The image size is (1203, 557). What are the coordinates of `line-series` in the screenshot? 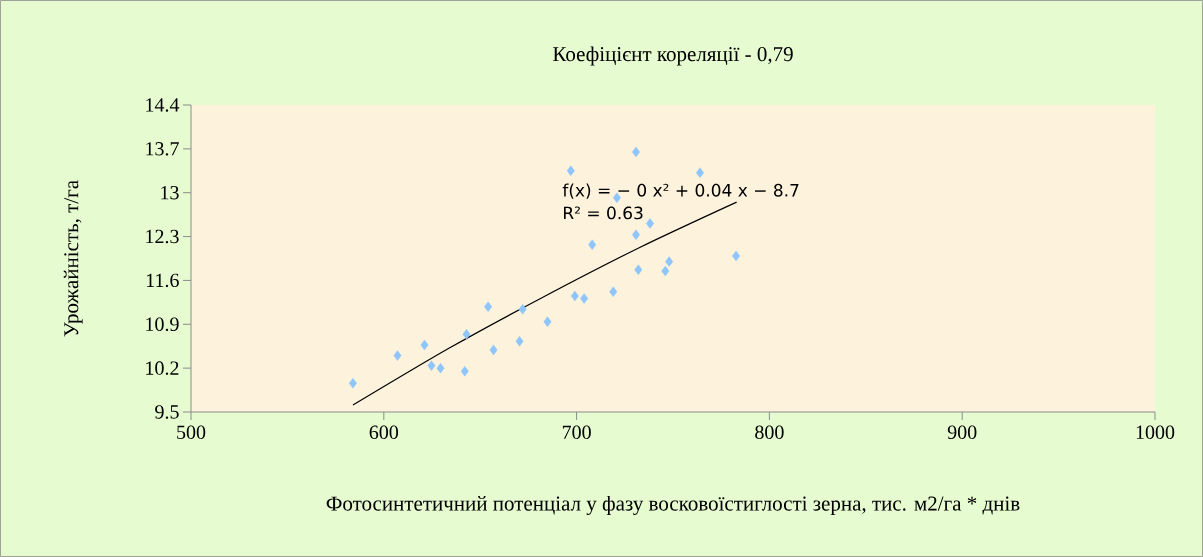 It's located at (545, 303).